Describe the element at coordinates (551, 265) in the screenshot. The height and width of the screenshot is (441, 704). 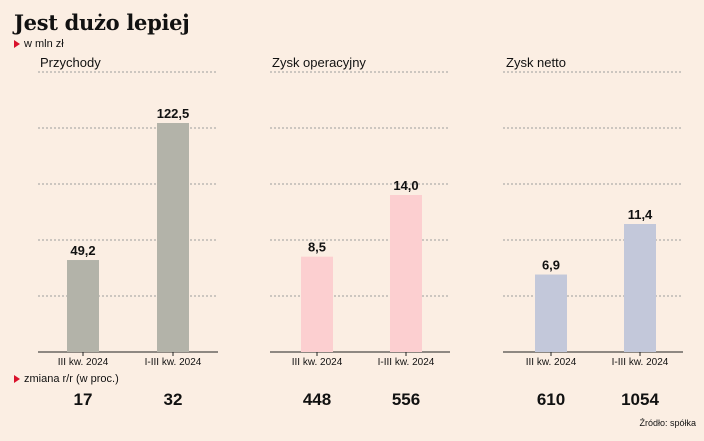
I see `data-label: 6,9` at that location.